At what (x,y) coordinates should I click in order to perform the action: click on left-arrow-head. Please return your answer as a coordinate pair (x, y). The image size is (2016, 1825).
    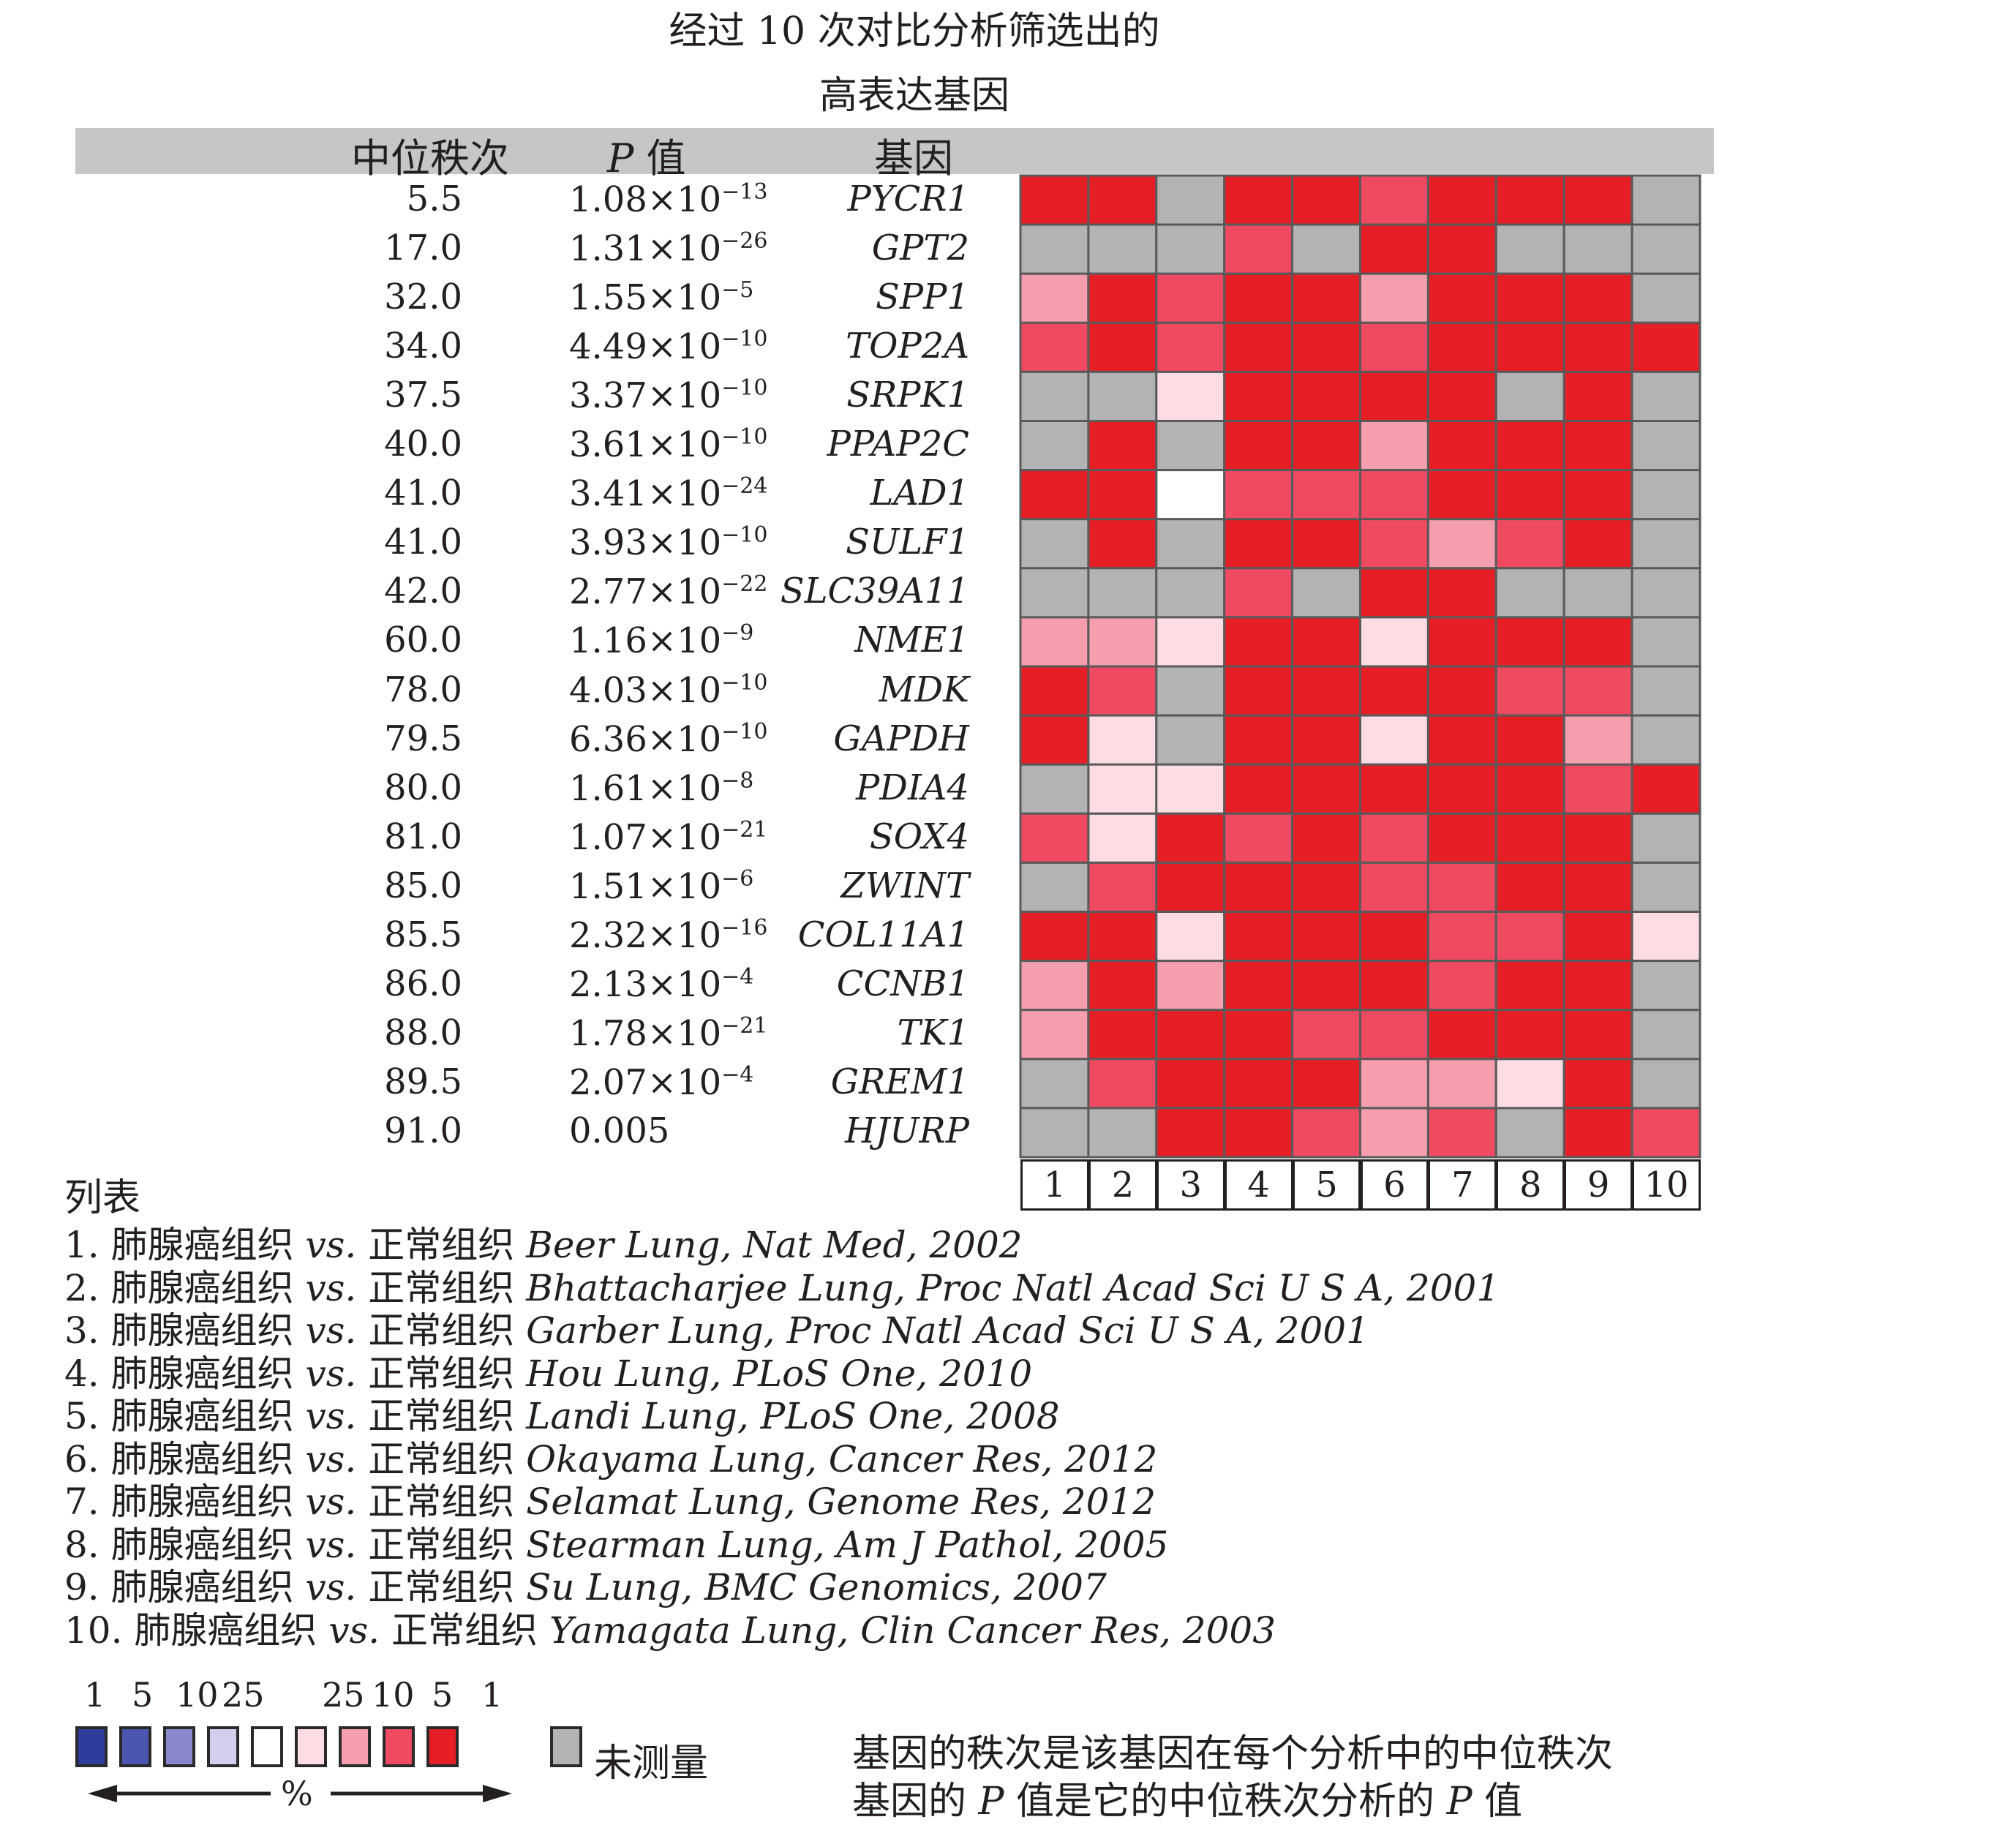
    Looking at the image, I should click on (103, 1793).